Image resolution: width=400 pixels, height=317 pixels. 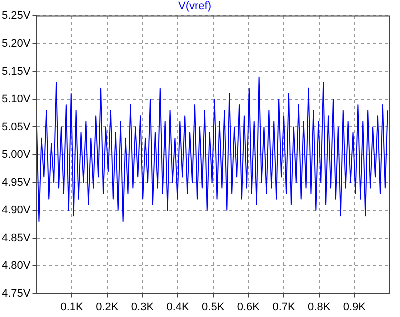 What do you see at coordinates (17, 155) in the screenshot?
I see `y-tick-label: 5.00V` at bounding box center [17, 155].